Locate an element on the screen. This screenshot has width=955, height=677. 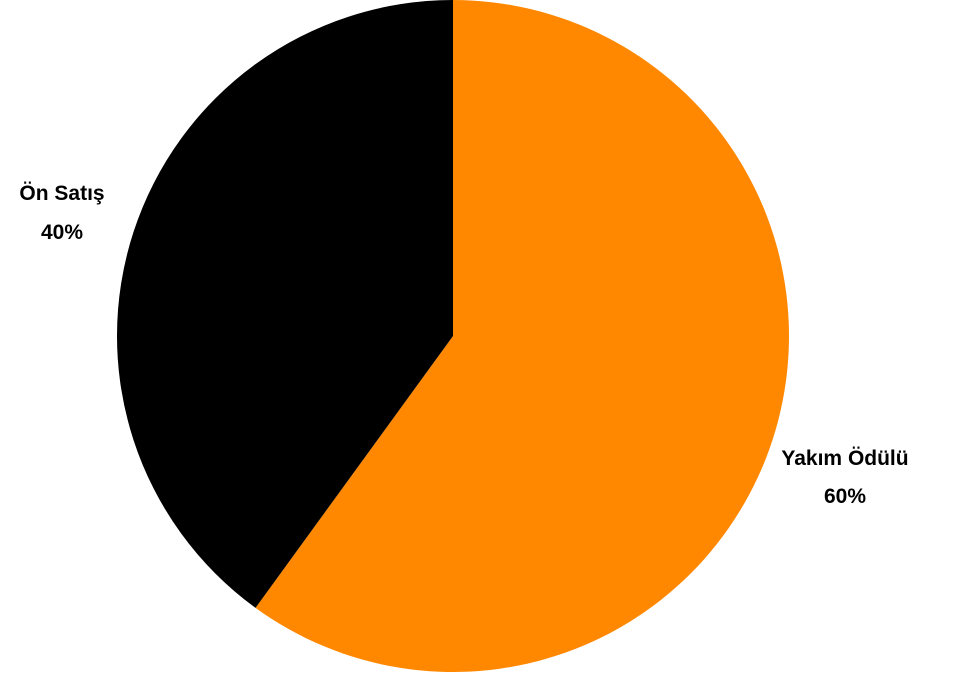
slice-label-name-1: Ön Satış is located at coordinates (61, 193).